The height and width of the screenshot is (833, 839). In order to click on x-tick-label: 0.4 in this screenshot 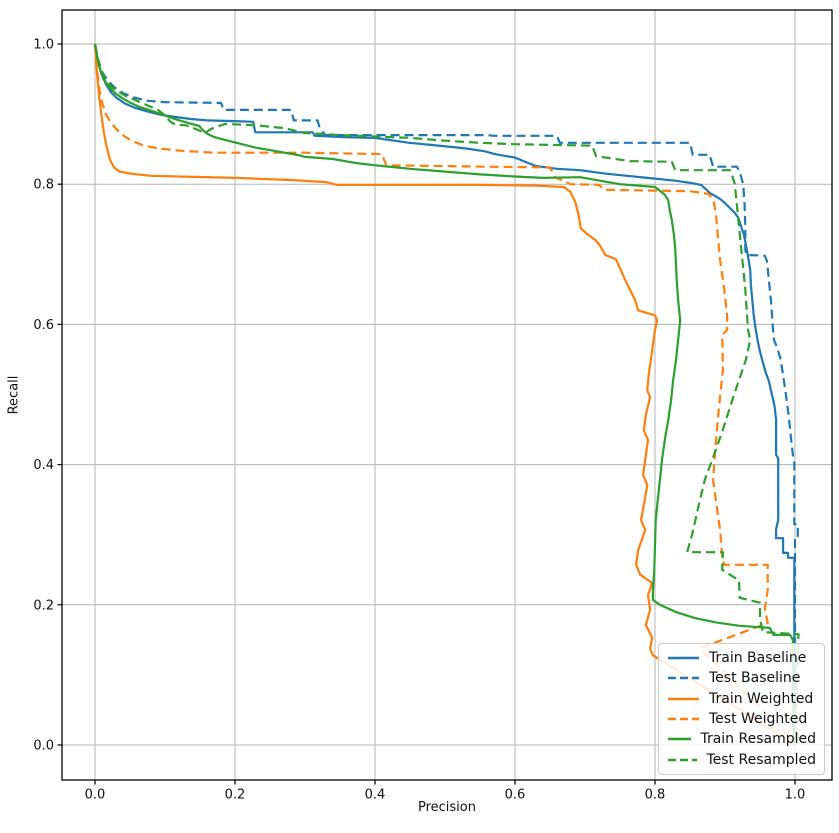, I will do `click(375, 795)`.